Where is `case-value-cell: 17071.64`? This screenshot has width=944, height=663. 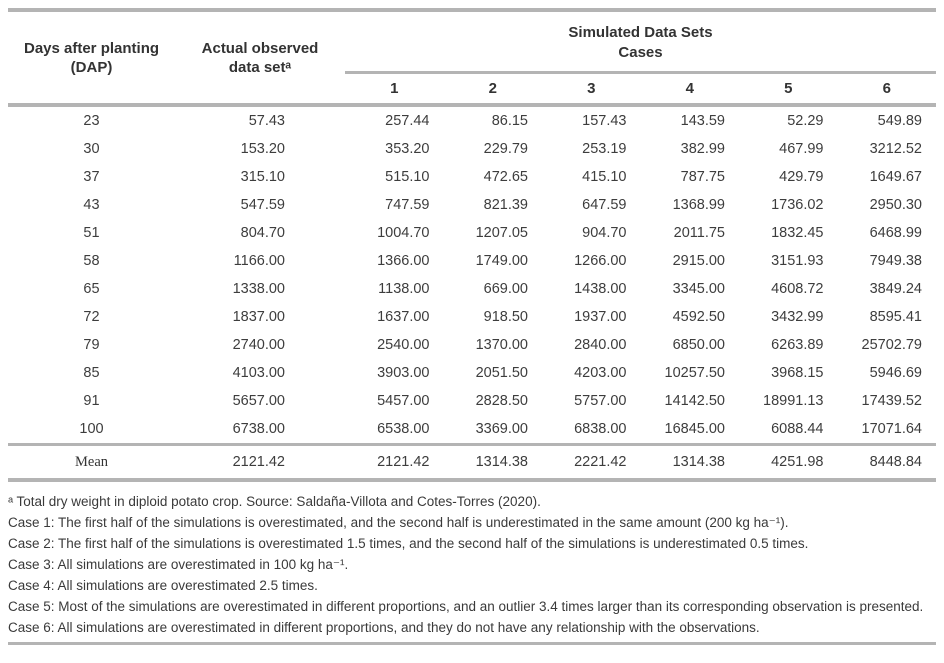
case-value-cell: 17071.64 is located at coordinates (891, 429).